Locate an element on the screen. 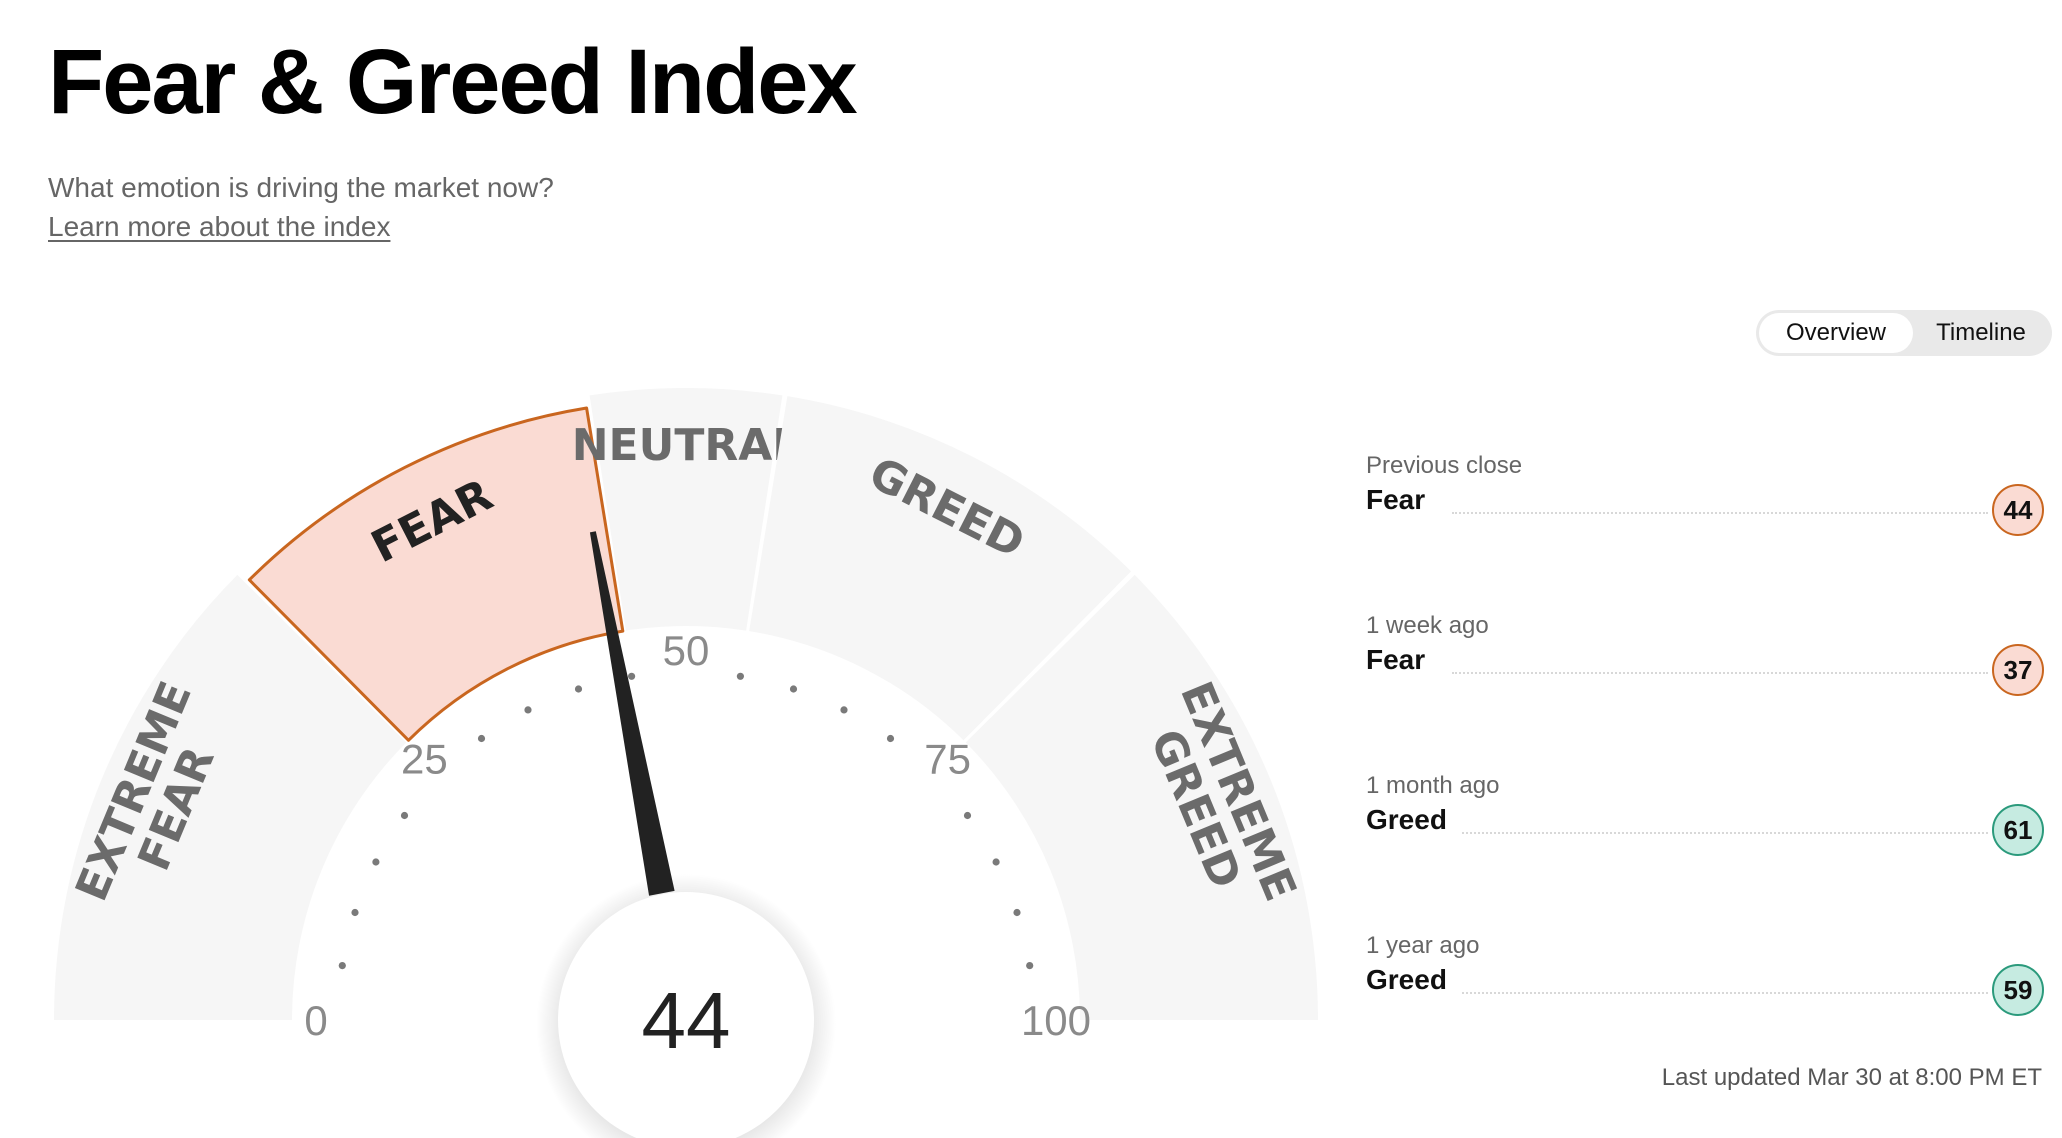 The width and height of the screenshot is (2062, 1138). score-badge: 37 is located at coordinates (2018, 670).